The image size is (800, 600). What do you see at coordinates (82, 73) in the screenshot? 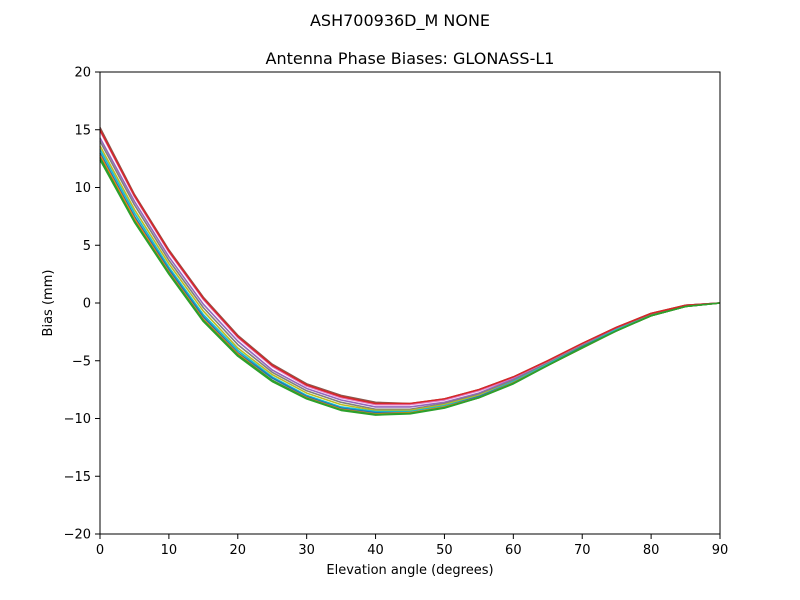
I see `y-tick-label: 20` at bounding box center [82, 73].